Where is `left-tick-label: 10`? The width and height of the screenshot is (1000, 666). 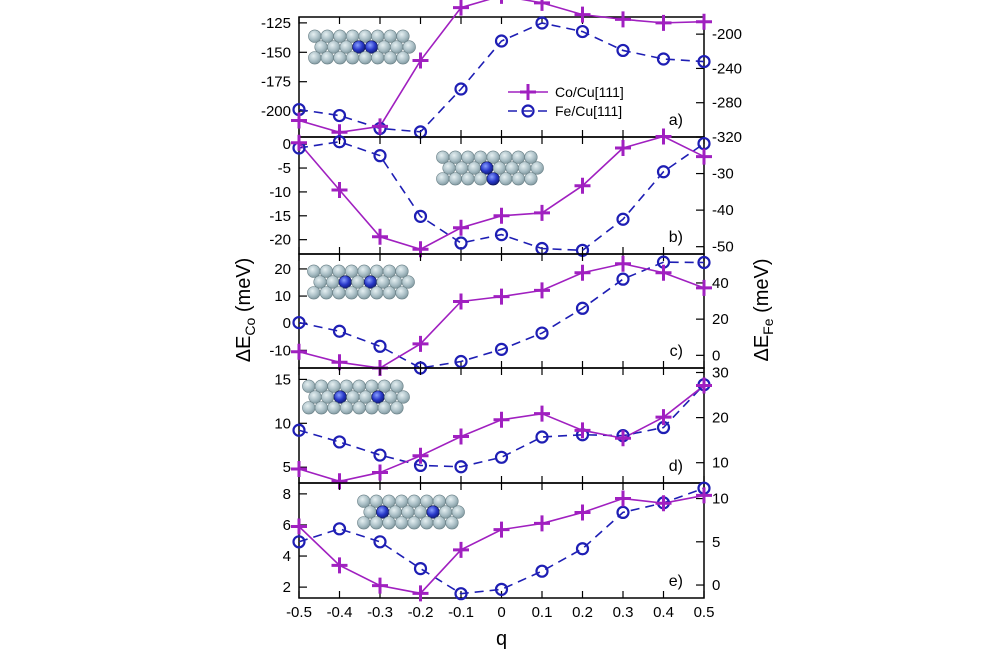 left-tick-label: 10 is located at coordinates (282, 423).